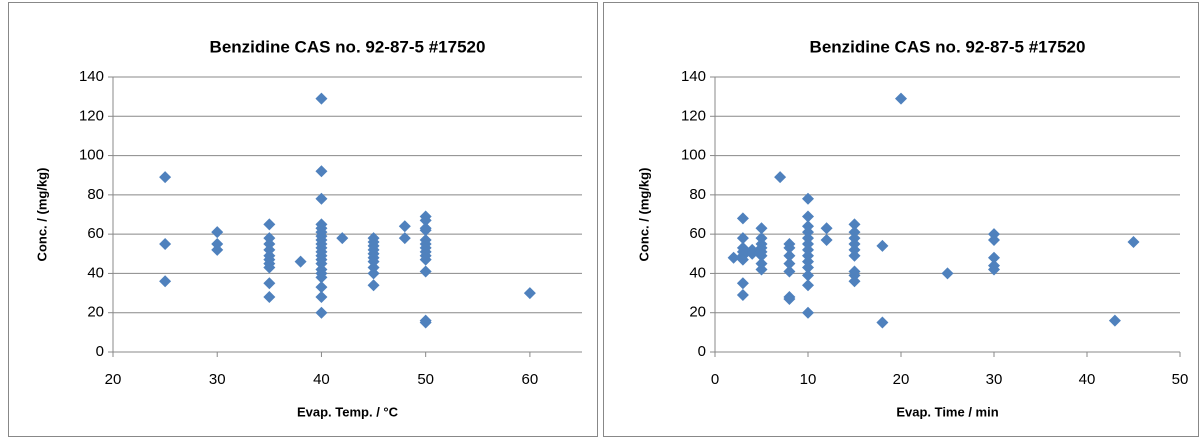 This screenshot has width=1202, height=439. What do you see at coordinates (530, 379) in the screenshot?
I see `x-tick-label: 60` at bounding box center [530, 379].